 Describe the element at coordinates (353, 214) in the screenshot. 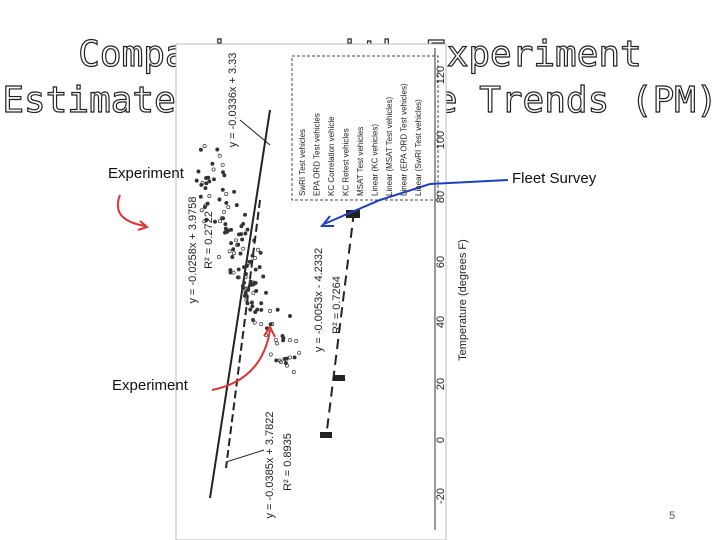

I see `marker` at that location.